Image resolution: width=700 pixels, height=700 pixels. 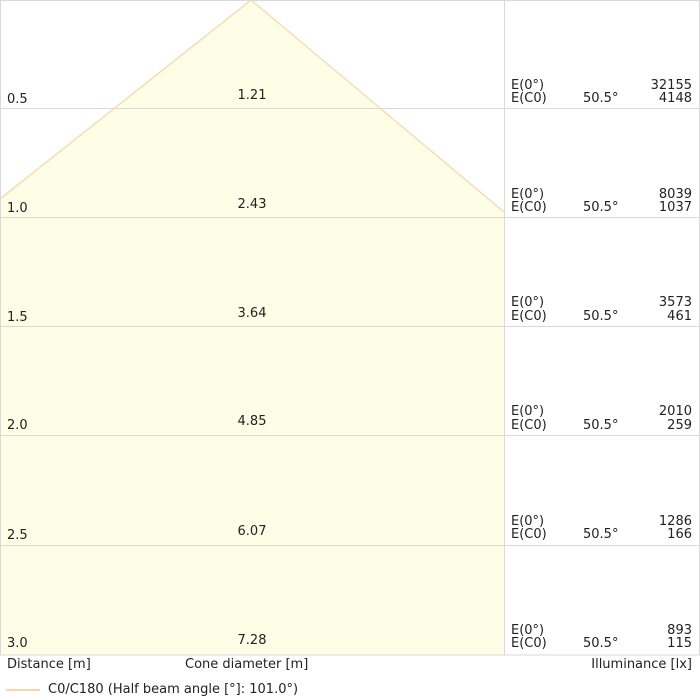 I want to click on illuminance-center-value: 2010, so click(x=675, y=411).